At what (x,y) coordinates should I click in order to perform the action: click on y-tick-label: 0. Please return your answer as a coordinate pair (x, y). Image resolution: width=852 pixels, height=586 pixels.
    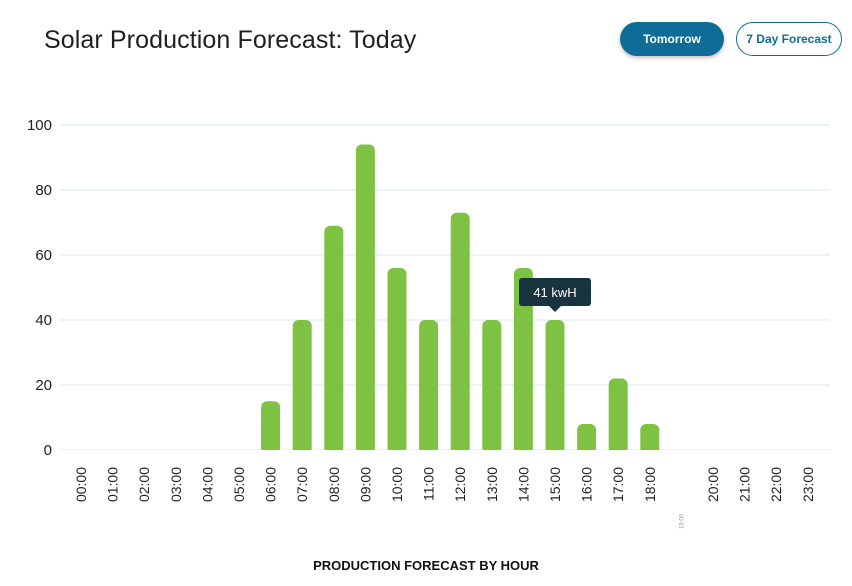
    Looking at the image, I should click on (48, 450).